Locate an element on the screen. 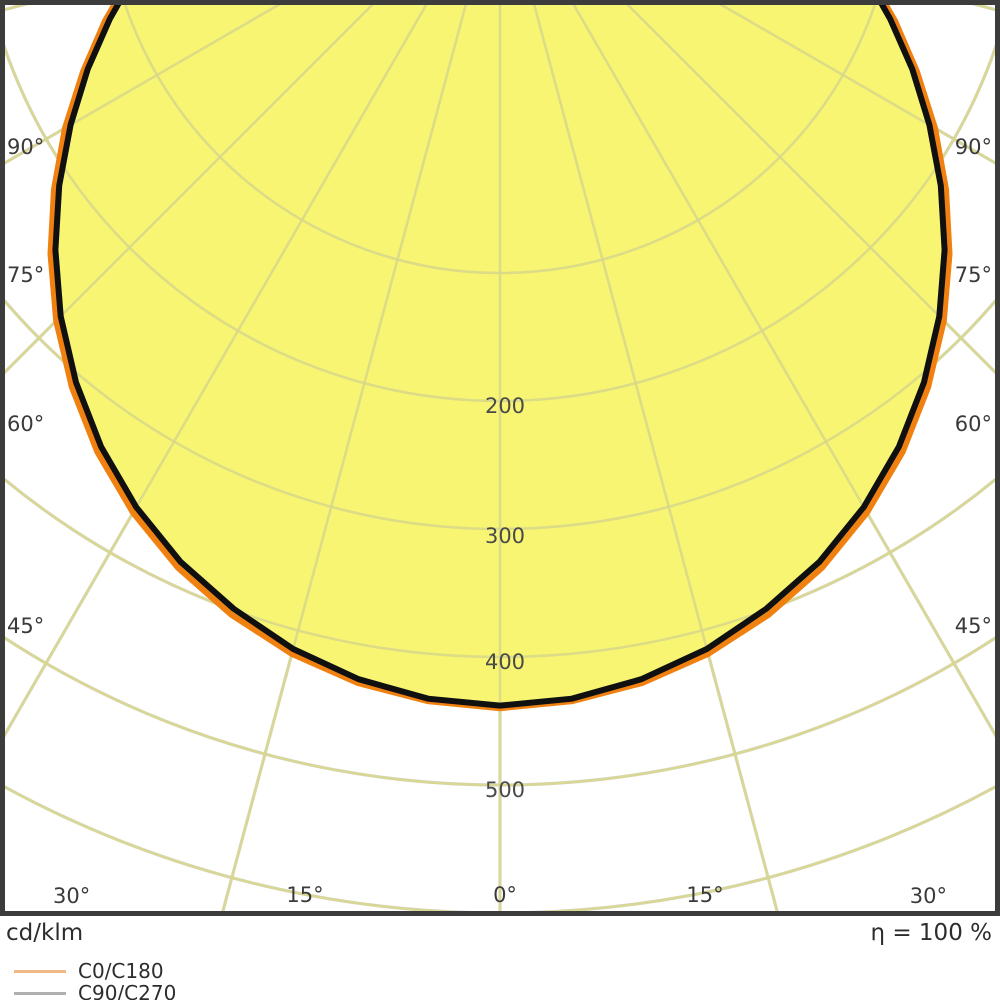  angle-label-left-45: 45° is located at coordinates (26, 626).